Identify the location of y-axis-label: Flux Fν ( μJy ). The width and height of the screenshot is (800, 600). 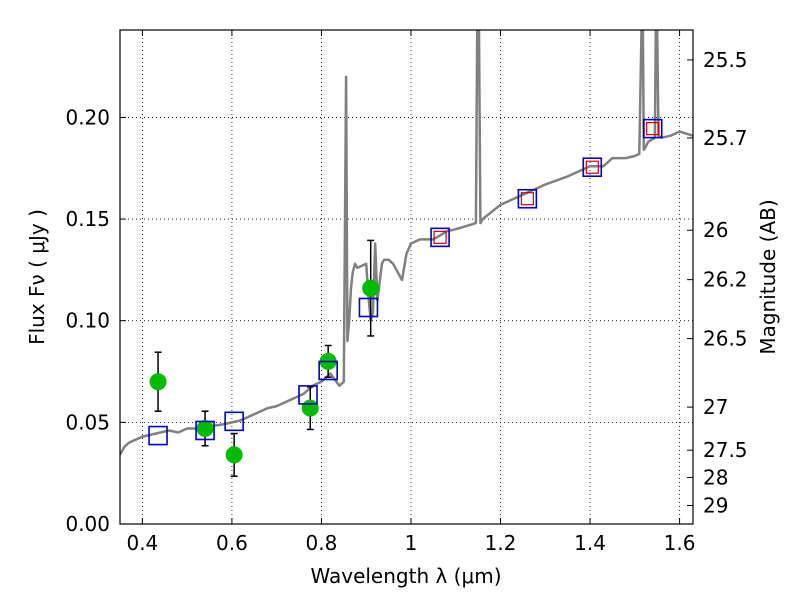
(37, 277).